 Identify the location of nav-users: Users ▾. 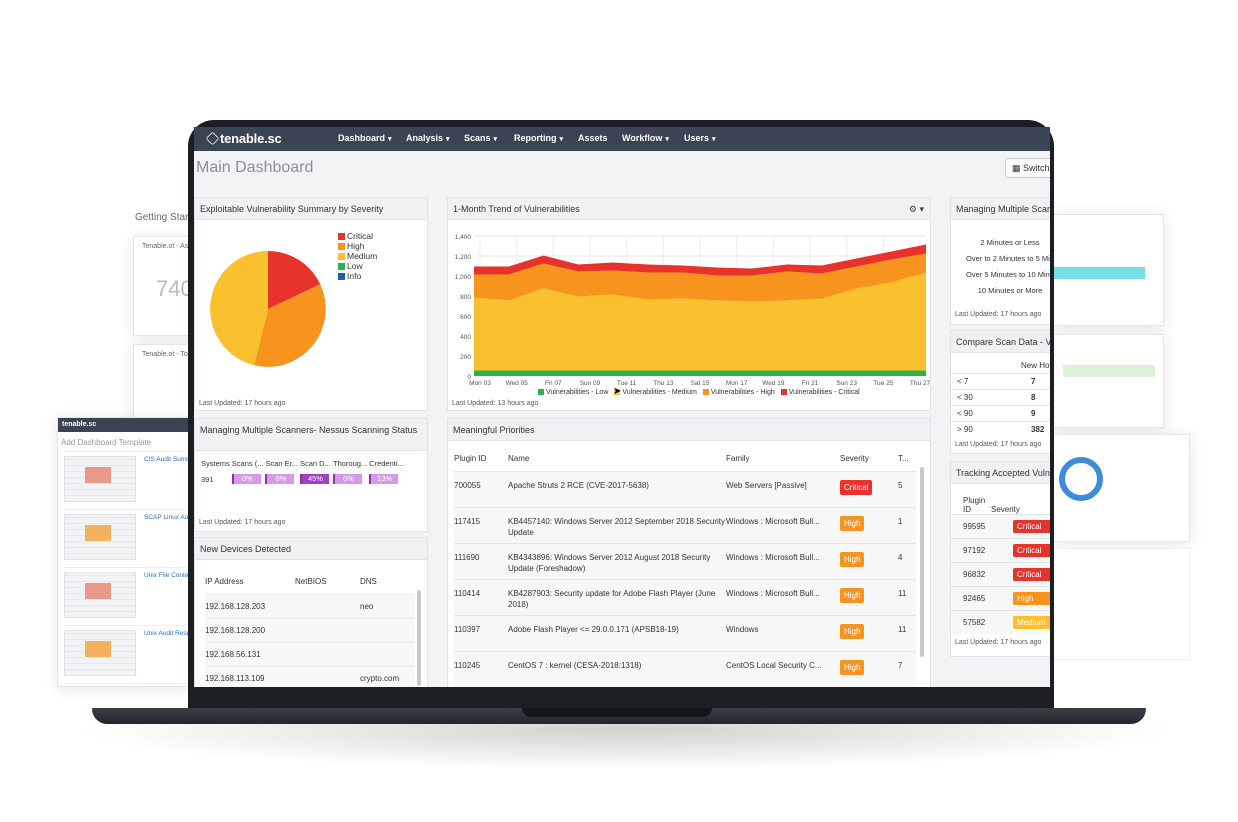
(700, 138).